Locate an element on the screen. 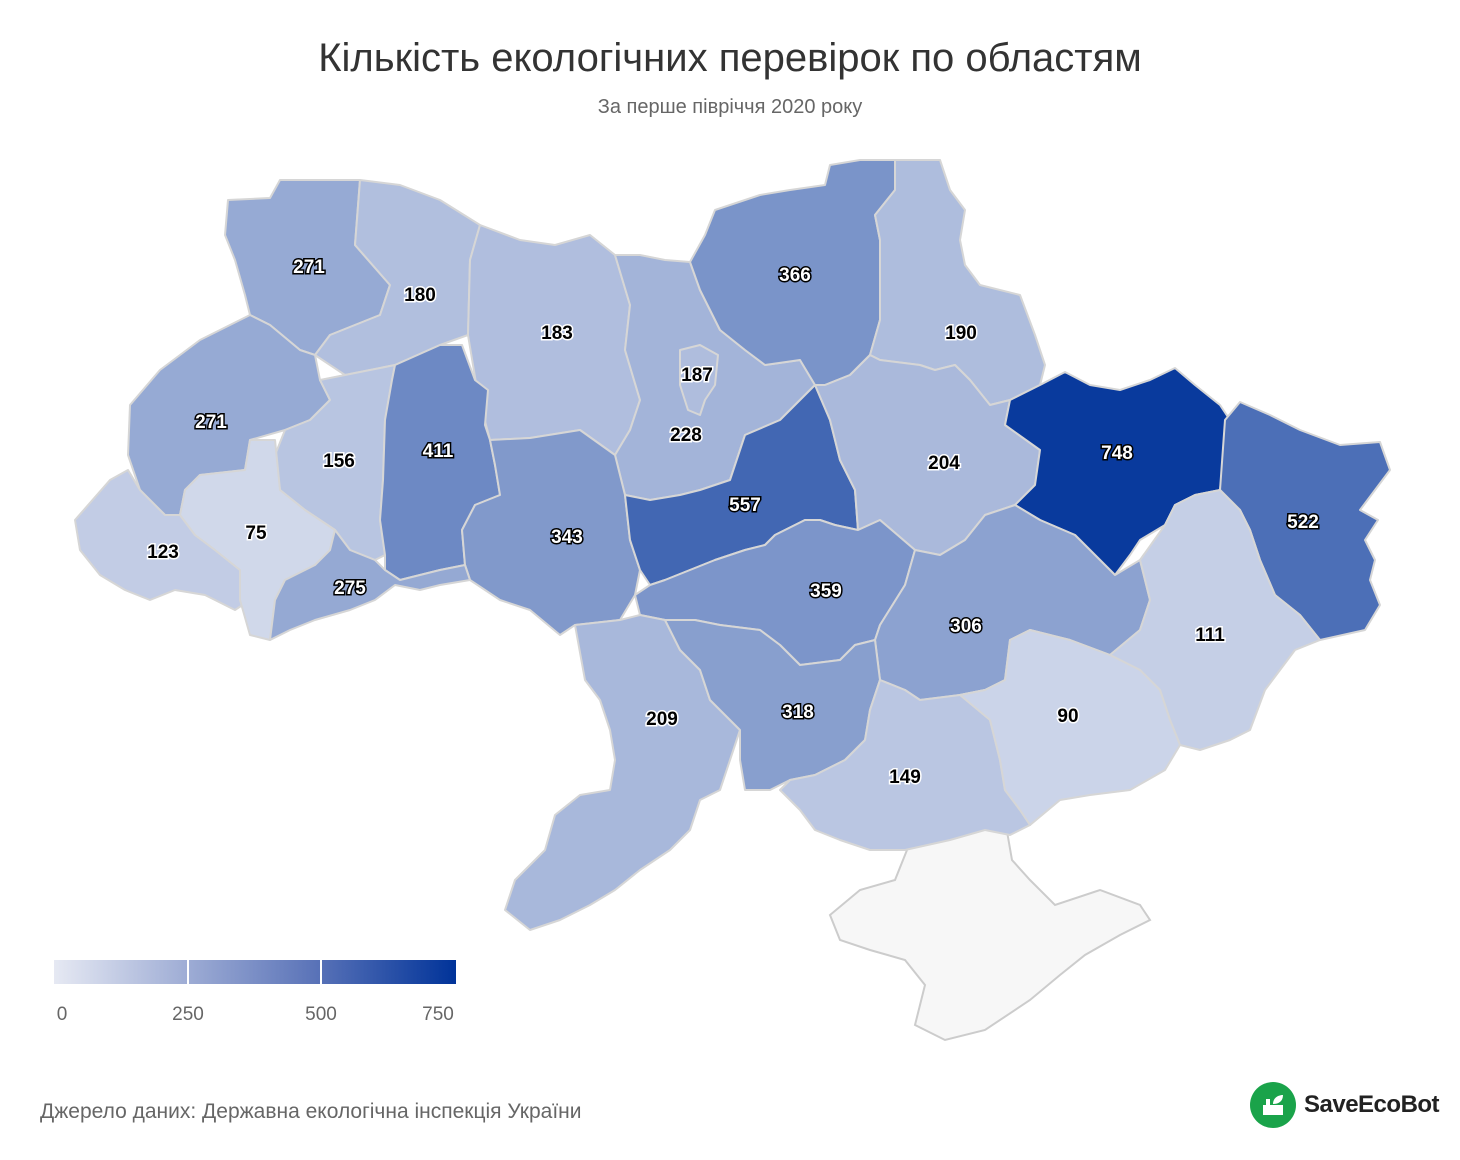 The width and height of the screenshot is (1460, 1160). legend-label-0: 0 is located at coordinates (62, 1014).